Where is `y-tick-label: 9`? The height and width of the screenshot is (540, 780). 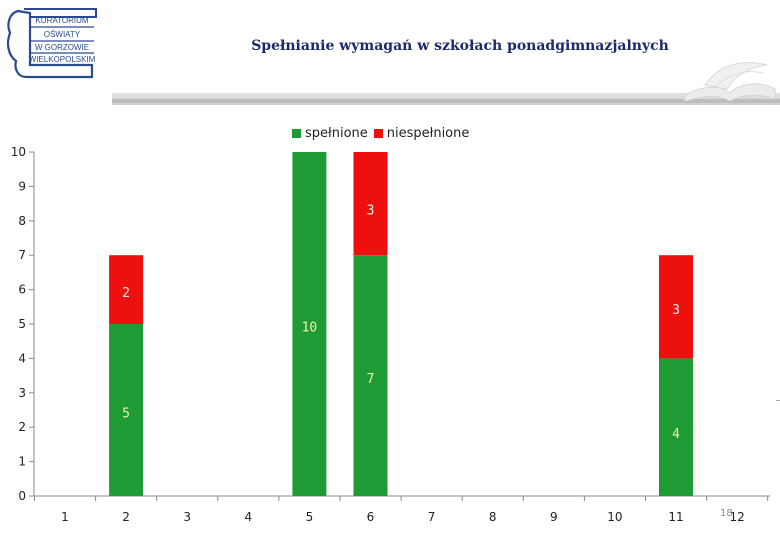 y-tick-label: 9 is located at coordinates (22, 186).